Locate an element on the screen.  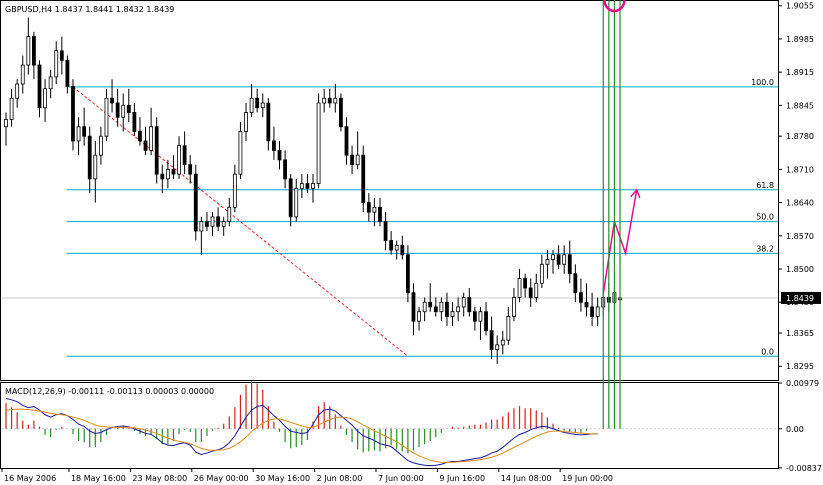
symbol-header: GBPUSD,H4 1.8437 1.8441 1.8432 1.8439 is located at coordinates (89, 9).